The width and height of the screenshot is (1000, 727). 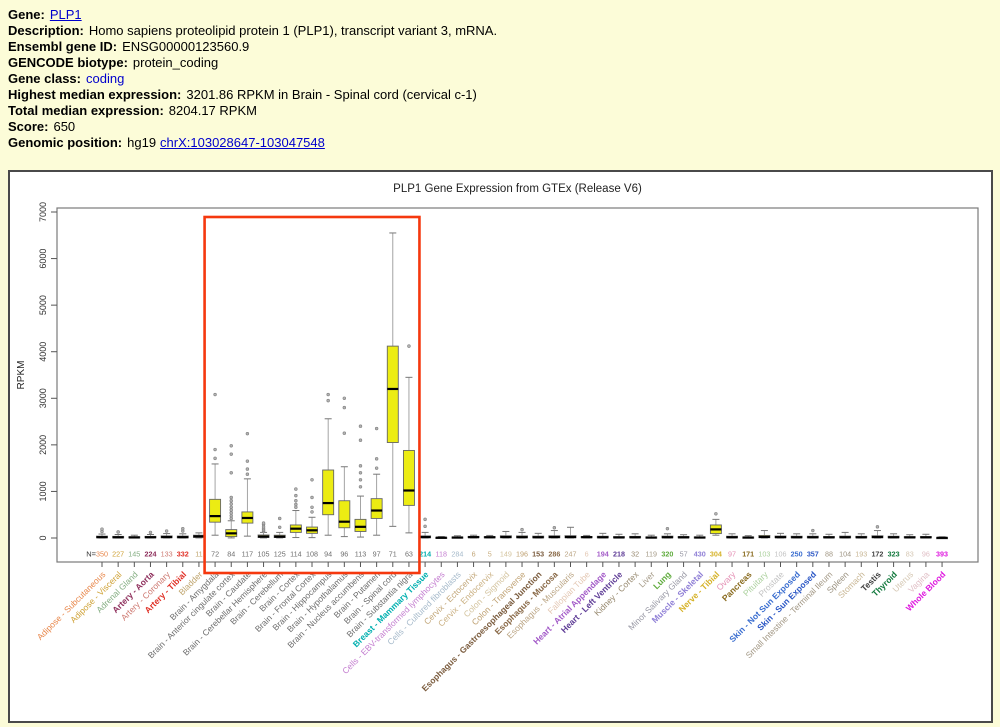 What do you see at coordinates (344, 467) in the screenshot?
I see `boxplot-brain-hypothalamus` at bounding box center [344, 467].